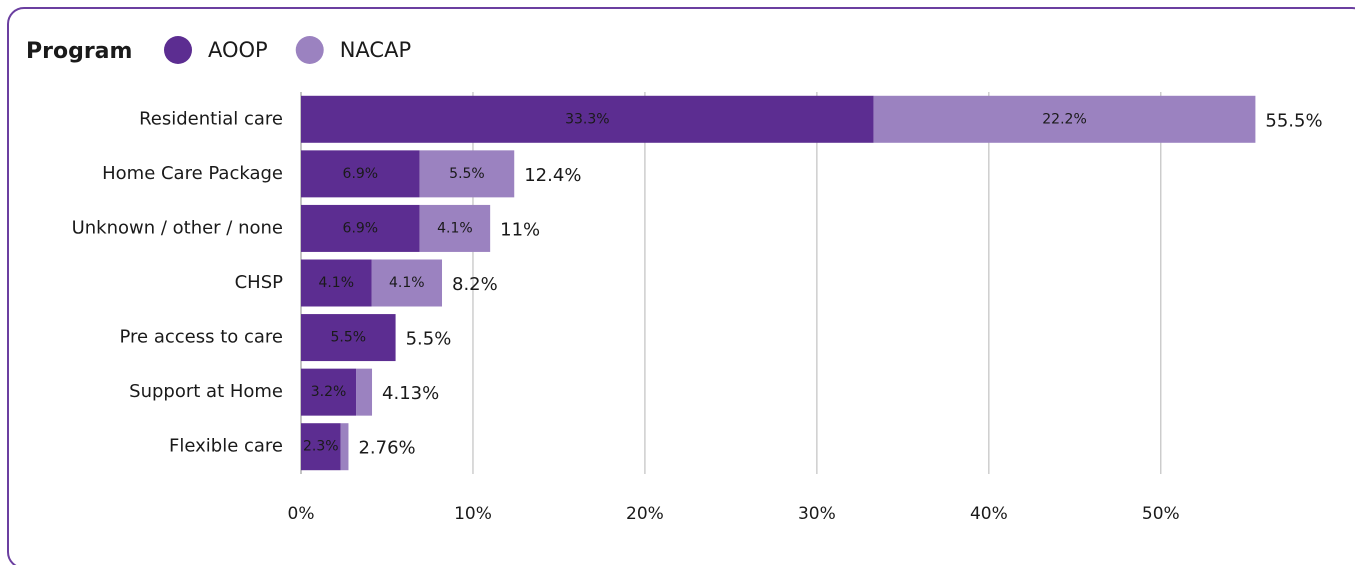 This screenshot has width=1355, height=565. Describe the element at coordinates (475, 284) in the screenshot. I see `total-label: 8.2%` at that location.